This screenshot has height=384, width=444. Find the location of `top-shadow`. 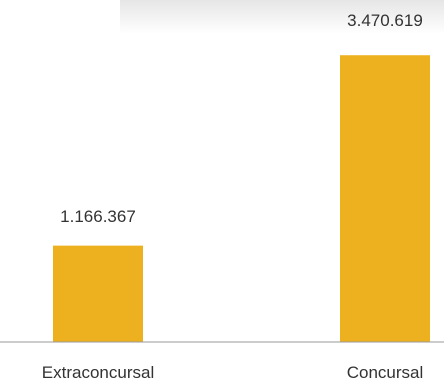

top-shadow is located at coordinates (282, 17).